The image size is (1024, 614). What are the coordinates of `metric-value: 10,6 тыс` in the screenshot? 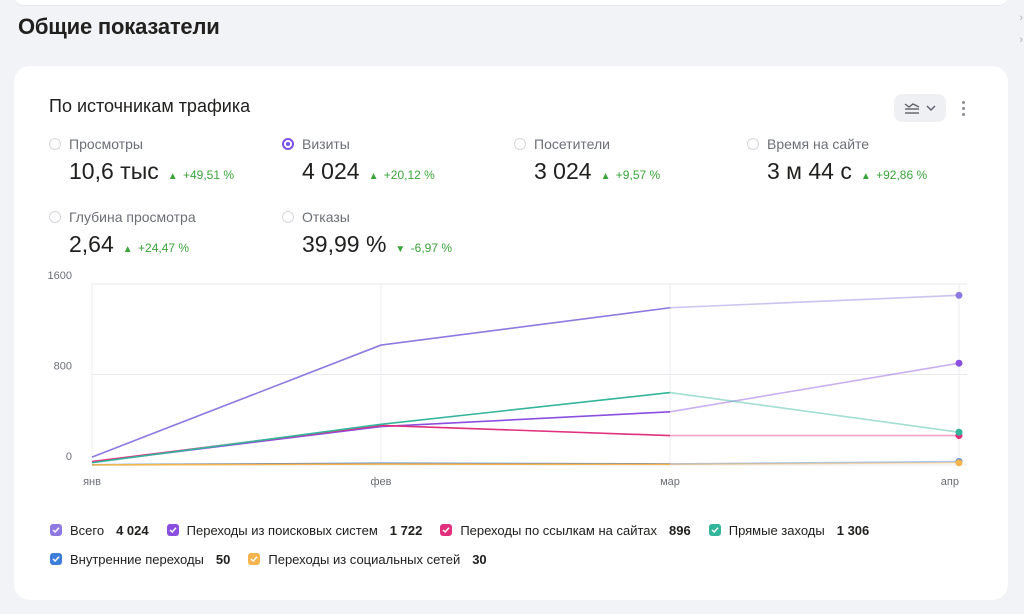 It's located at (114, 171).